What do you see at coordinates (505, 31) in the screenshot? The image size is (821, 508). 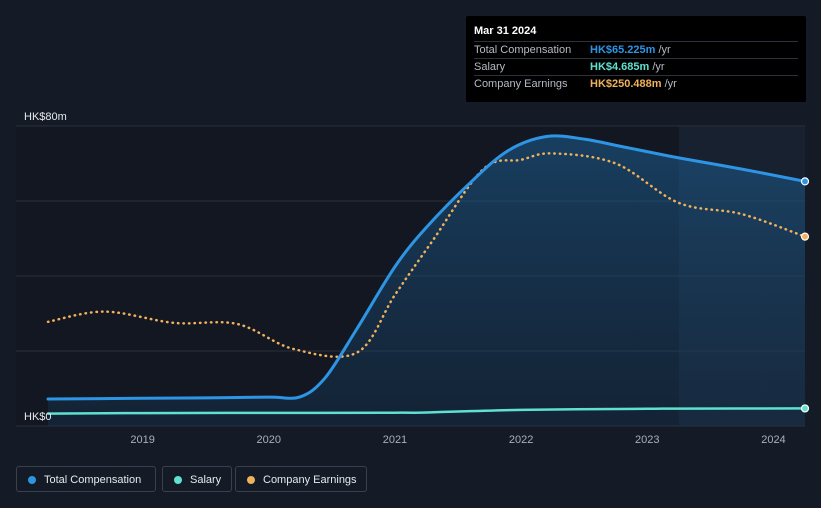 I see `tooltip-date: Mar 31 2024` at bounding box center [505, 31].